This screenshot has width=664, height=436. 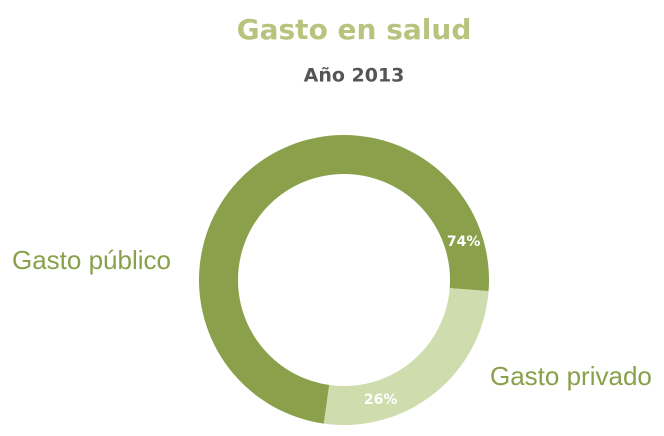 I want to click on value-label: 74%, so click(x=464, y=242).